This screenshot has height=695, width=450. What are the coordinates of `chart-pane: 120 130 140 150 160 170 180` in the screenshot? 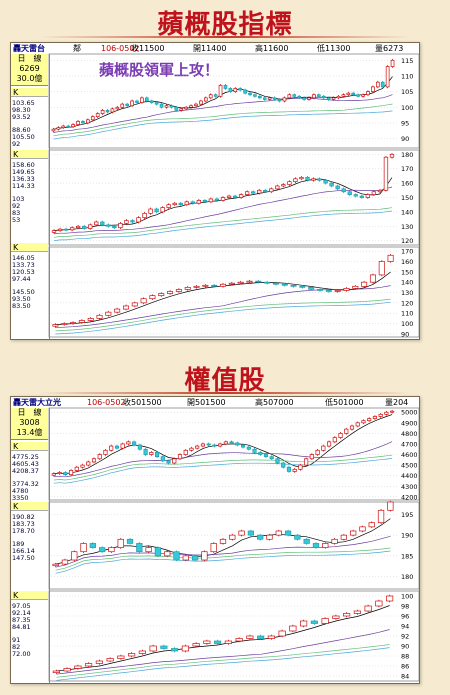 It's located at (233, 197).